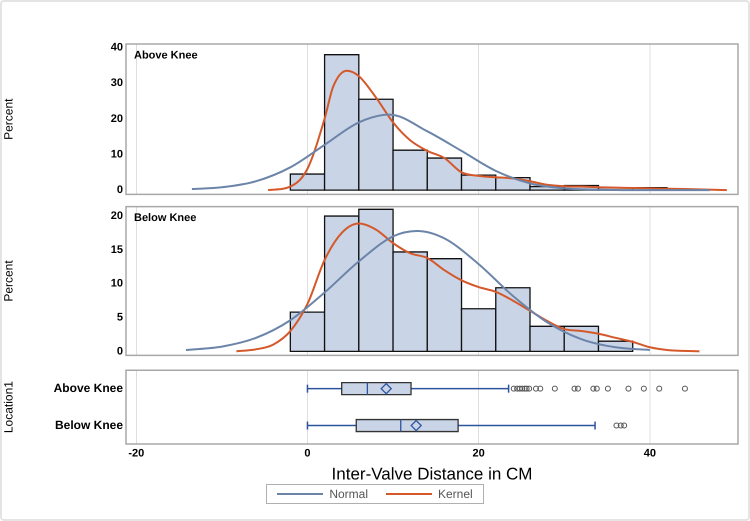 The height and width of the screenshot is (521, 750). Describe the element at coordinates (116, 250) in the screenshot. I see `y-tick-label: 15` at that location.